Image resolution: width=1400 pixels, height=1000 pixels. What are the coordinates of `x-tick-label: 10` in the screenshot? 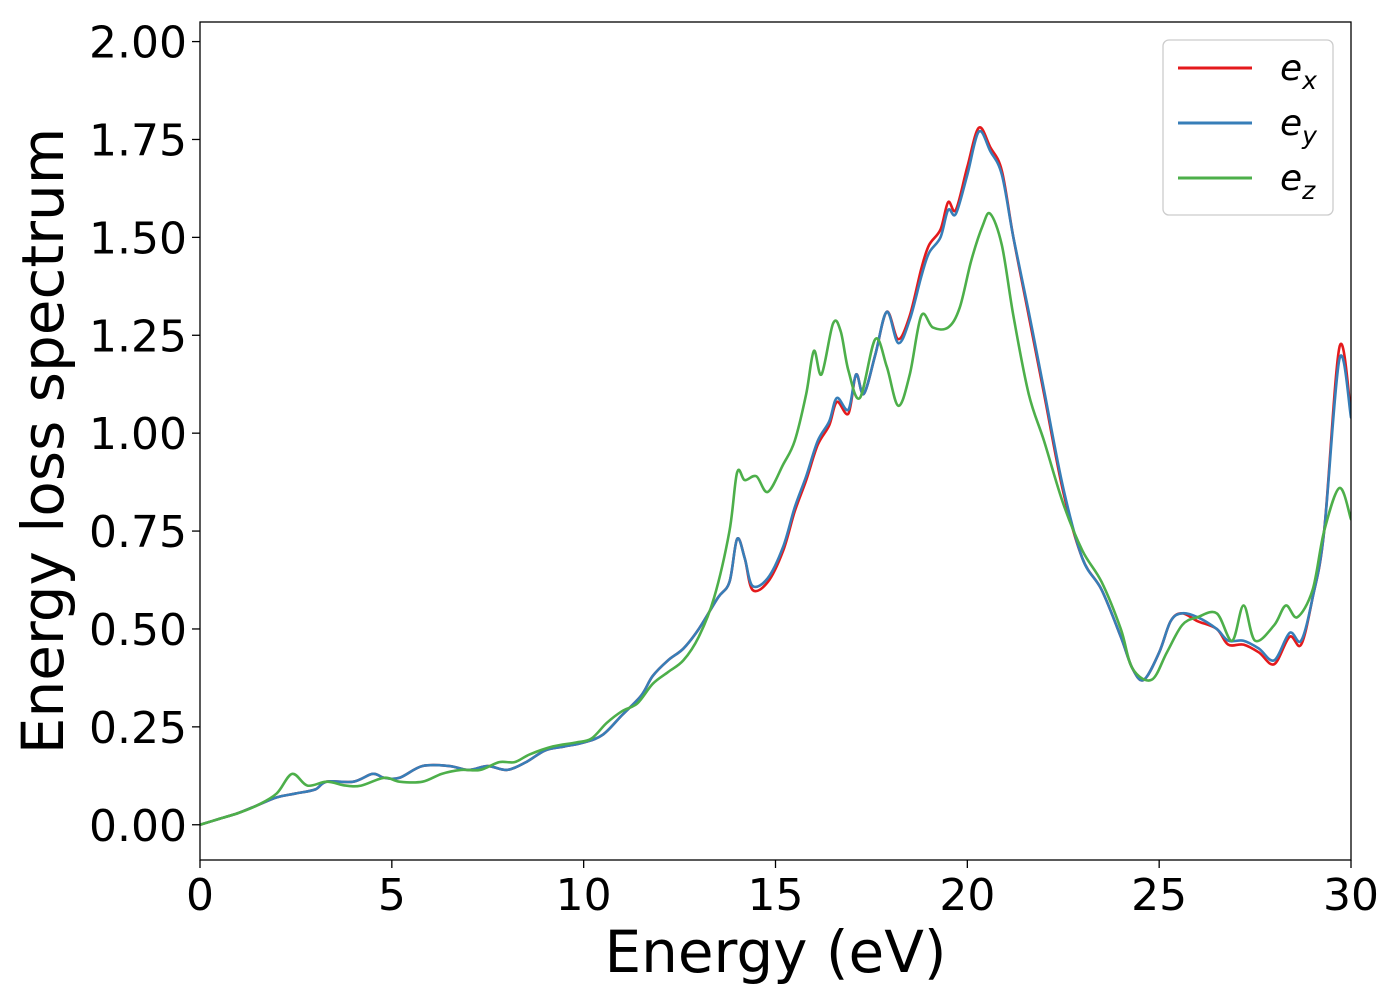 It's located at (584, 895).